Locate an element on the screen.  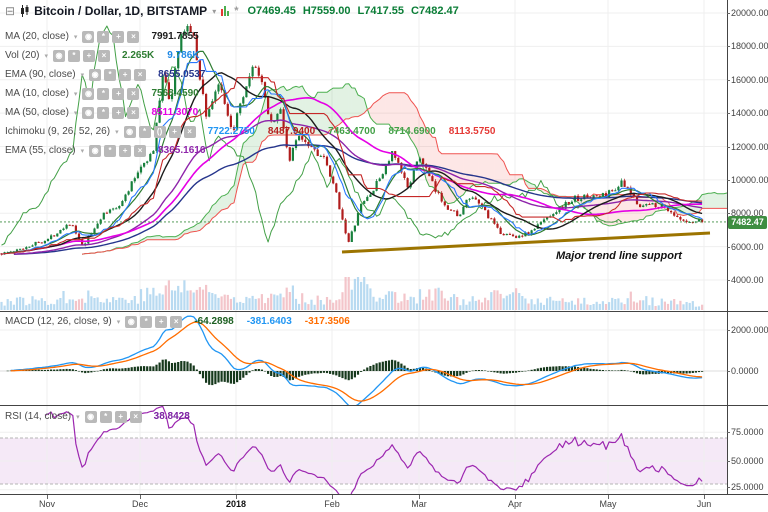
indicator-value: -381.6403 is located at coordinates (269, 321).